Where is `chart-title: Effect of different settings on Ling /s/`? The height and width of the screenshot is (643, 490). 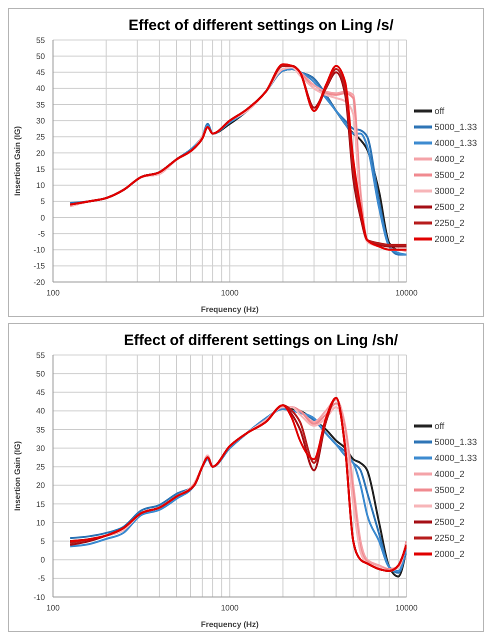
chart-title: Effect of different settings on Ling /s/ is located at coordinates (260, 25).